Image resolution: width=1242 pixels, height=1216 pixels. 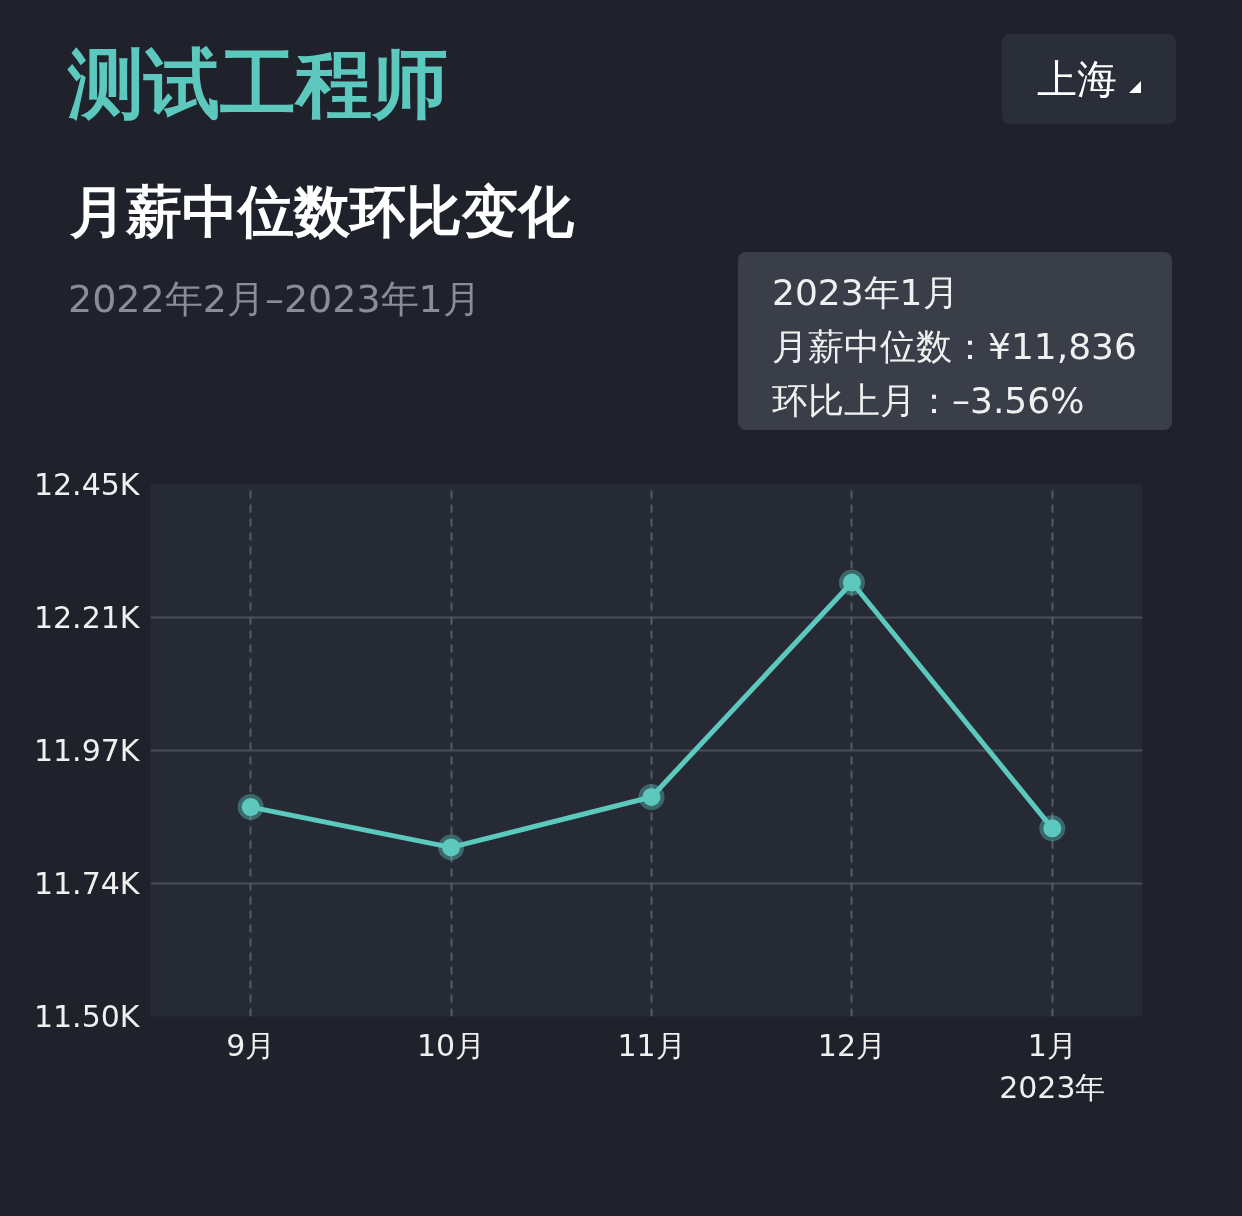 I want to click on chart-title: 测试工程师, so click(x=258, y=84).